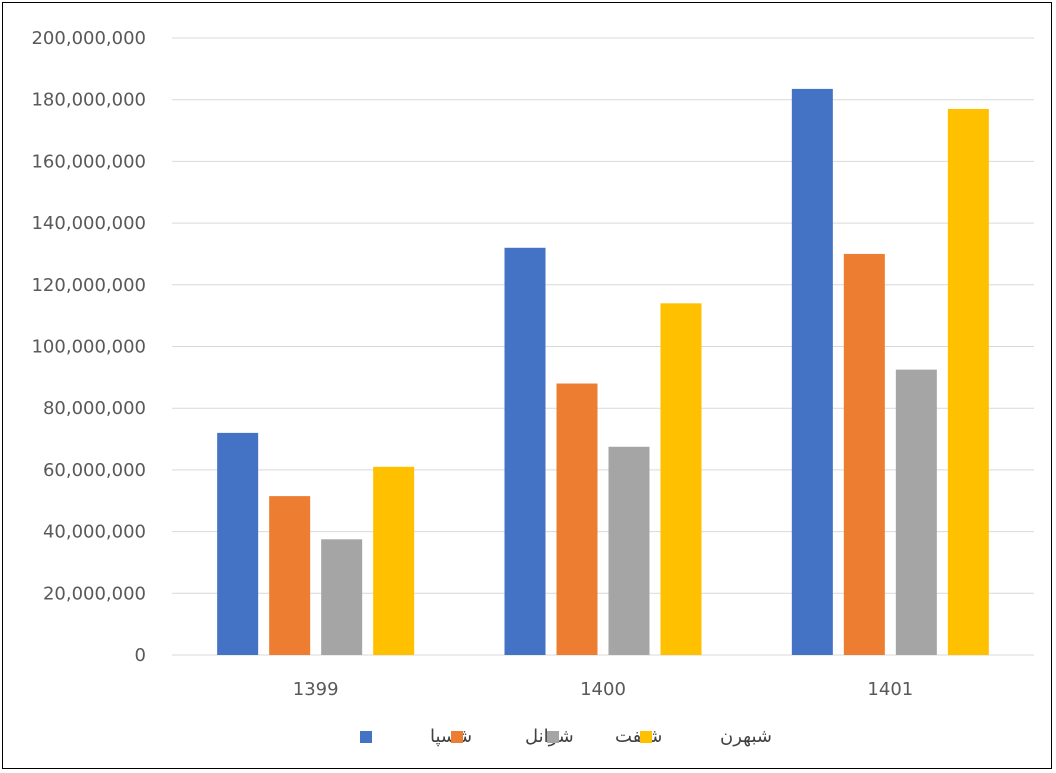  Describe the element at coordinates (88, 223) in the screenshot. I see `y-tick-label: 140,000,000` at that location.